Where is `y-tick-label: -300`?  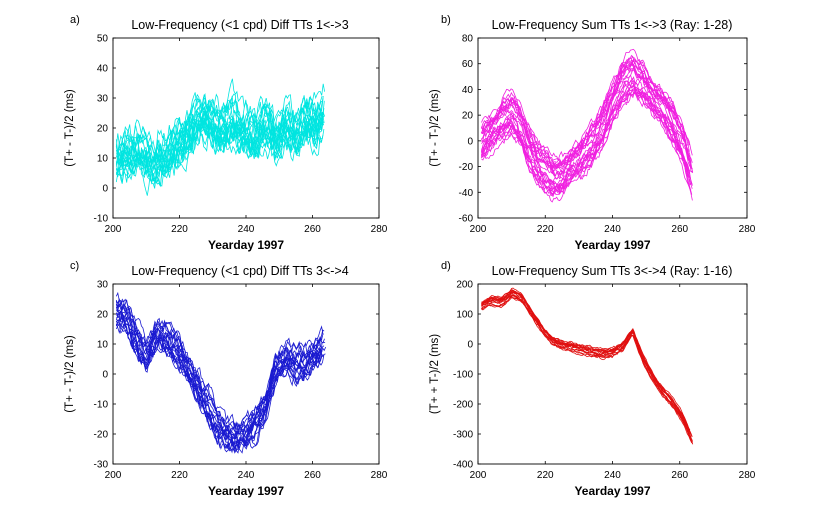
y-tick-label: -300 is located at coordinates (463, 435).